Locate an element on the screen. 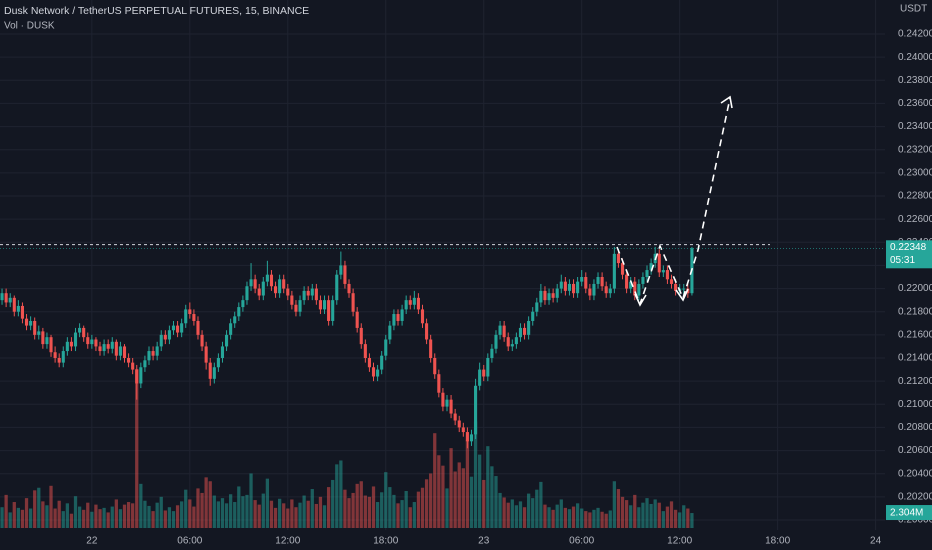 Image resolution: width=932 pixels, height=550 pixels. y-tick-label: 0.24200 is located at coordinates (915, 34).